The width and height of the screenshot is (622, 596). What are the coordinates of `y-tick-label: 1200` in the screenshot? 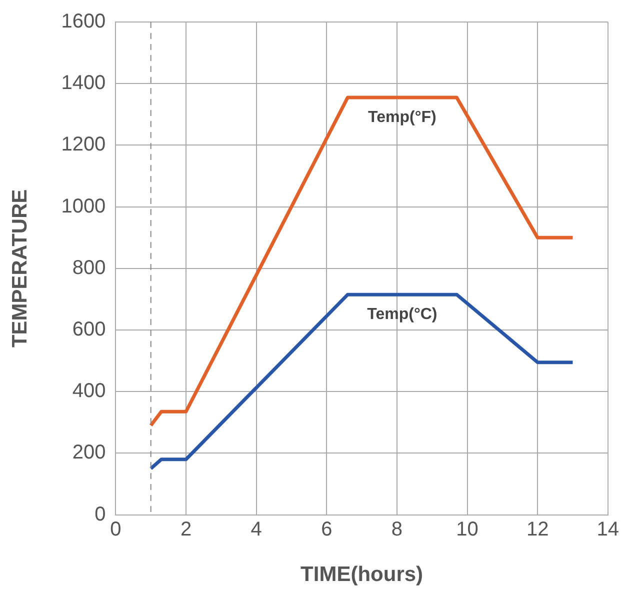 It's located at (83, 145).